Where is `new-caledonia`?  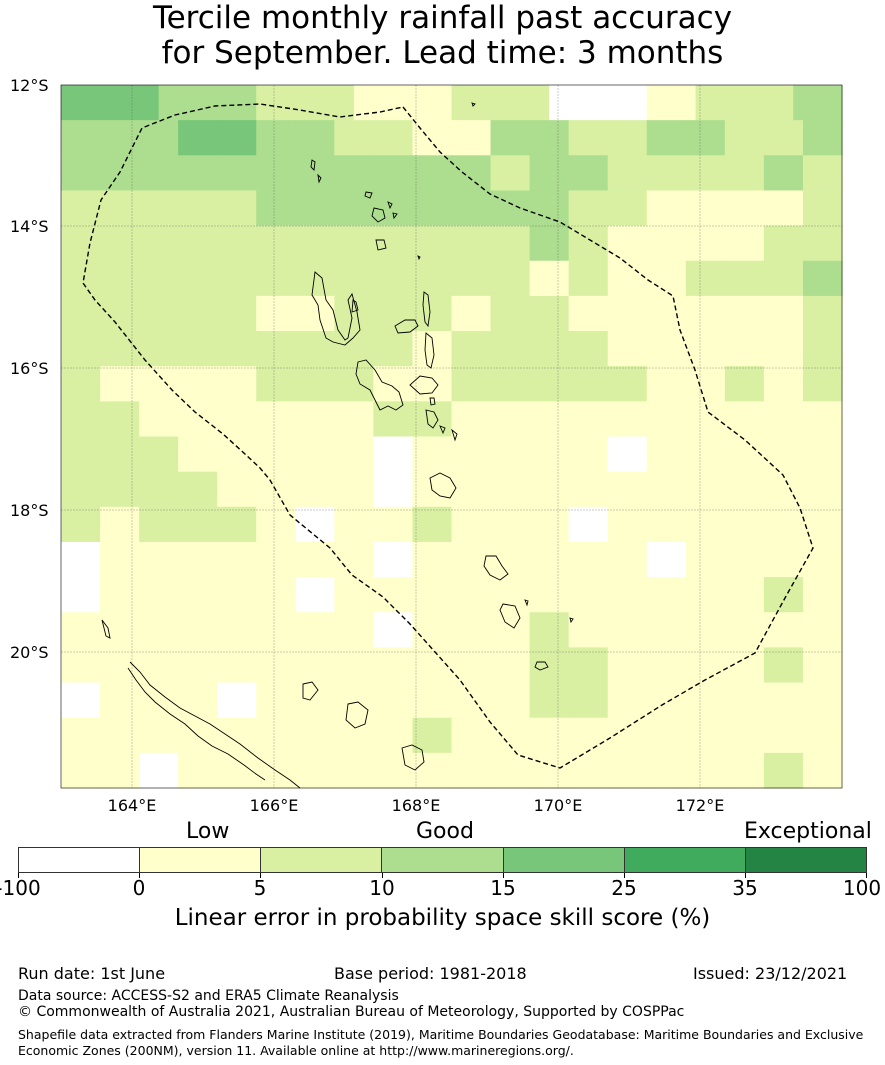 new-caledonia is located at coordinates (214, 725).